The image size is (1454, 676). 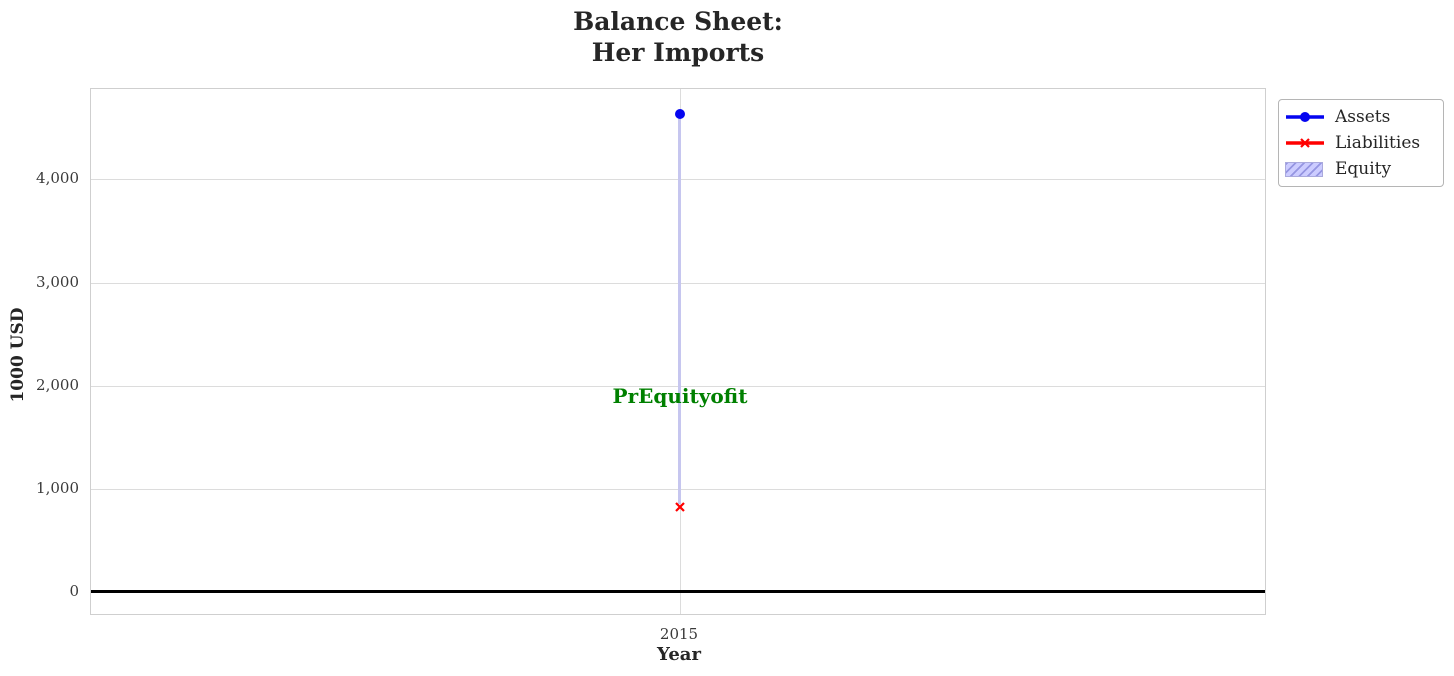 I want to click on equity-area, so click(x=679, y=308).